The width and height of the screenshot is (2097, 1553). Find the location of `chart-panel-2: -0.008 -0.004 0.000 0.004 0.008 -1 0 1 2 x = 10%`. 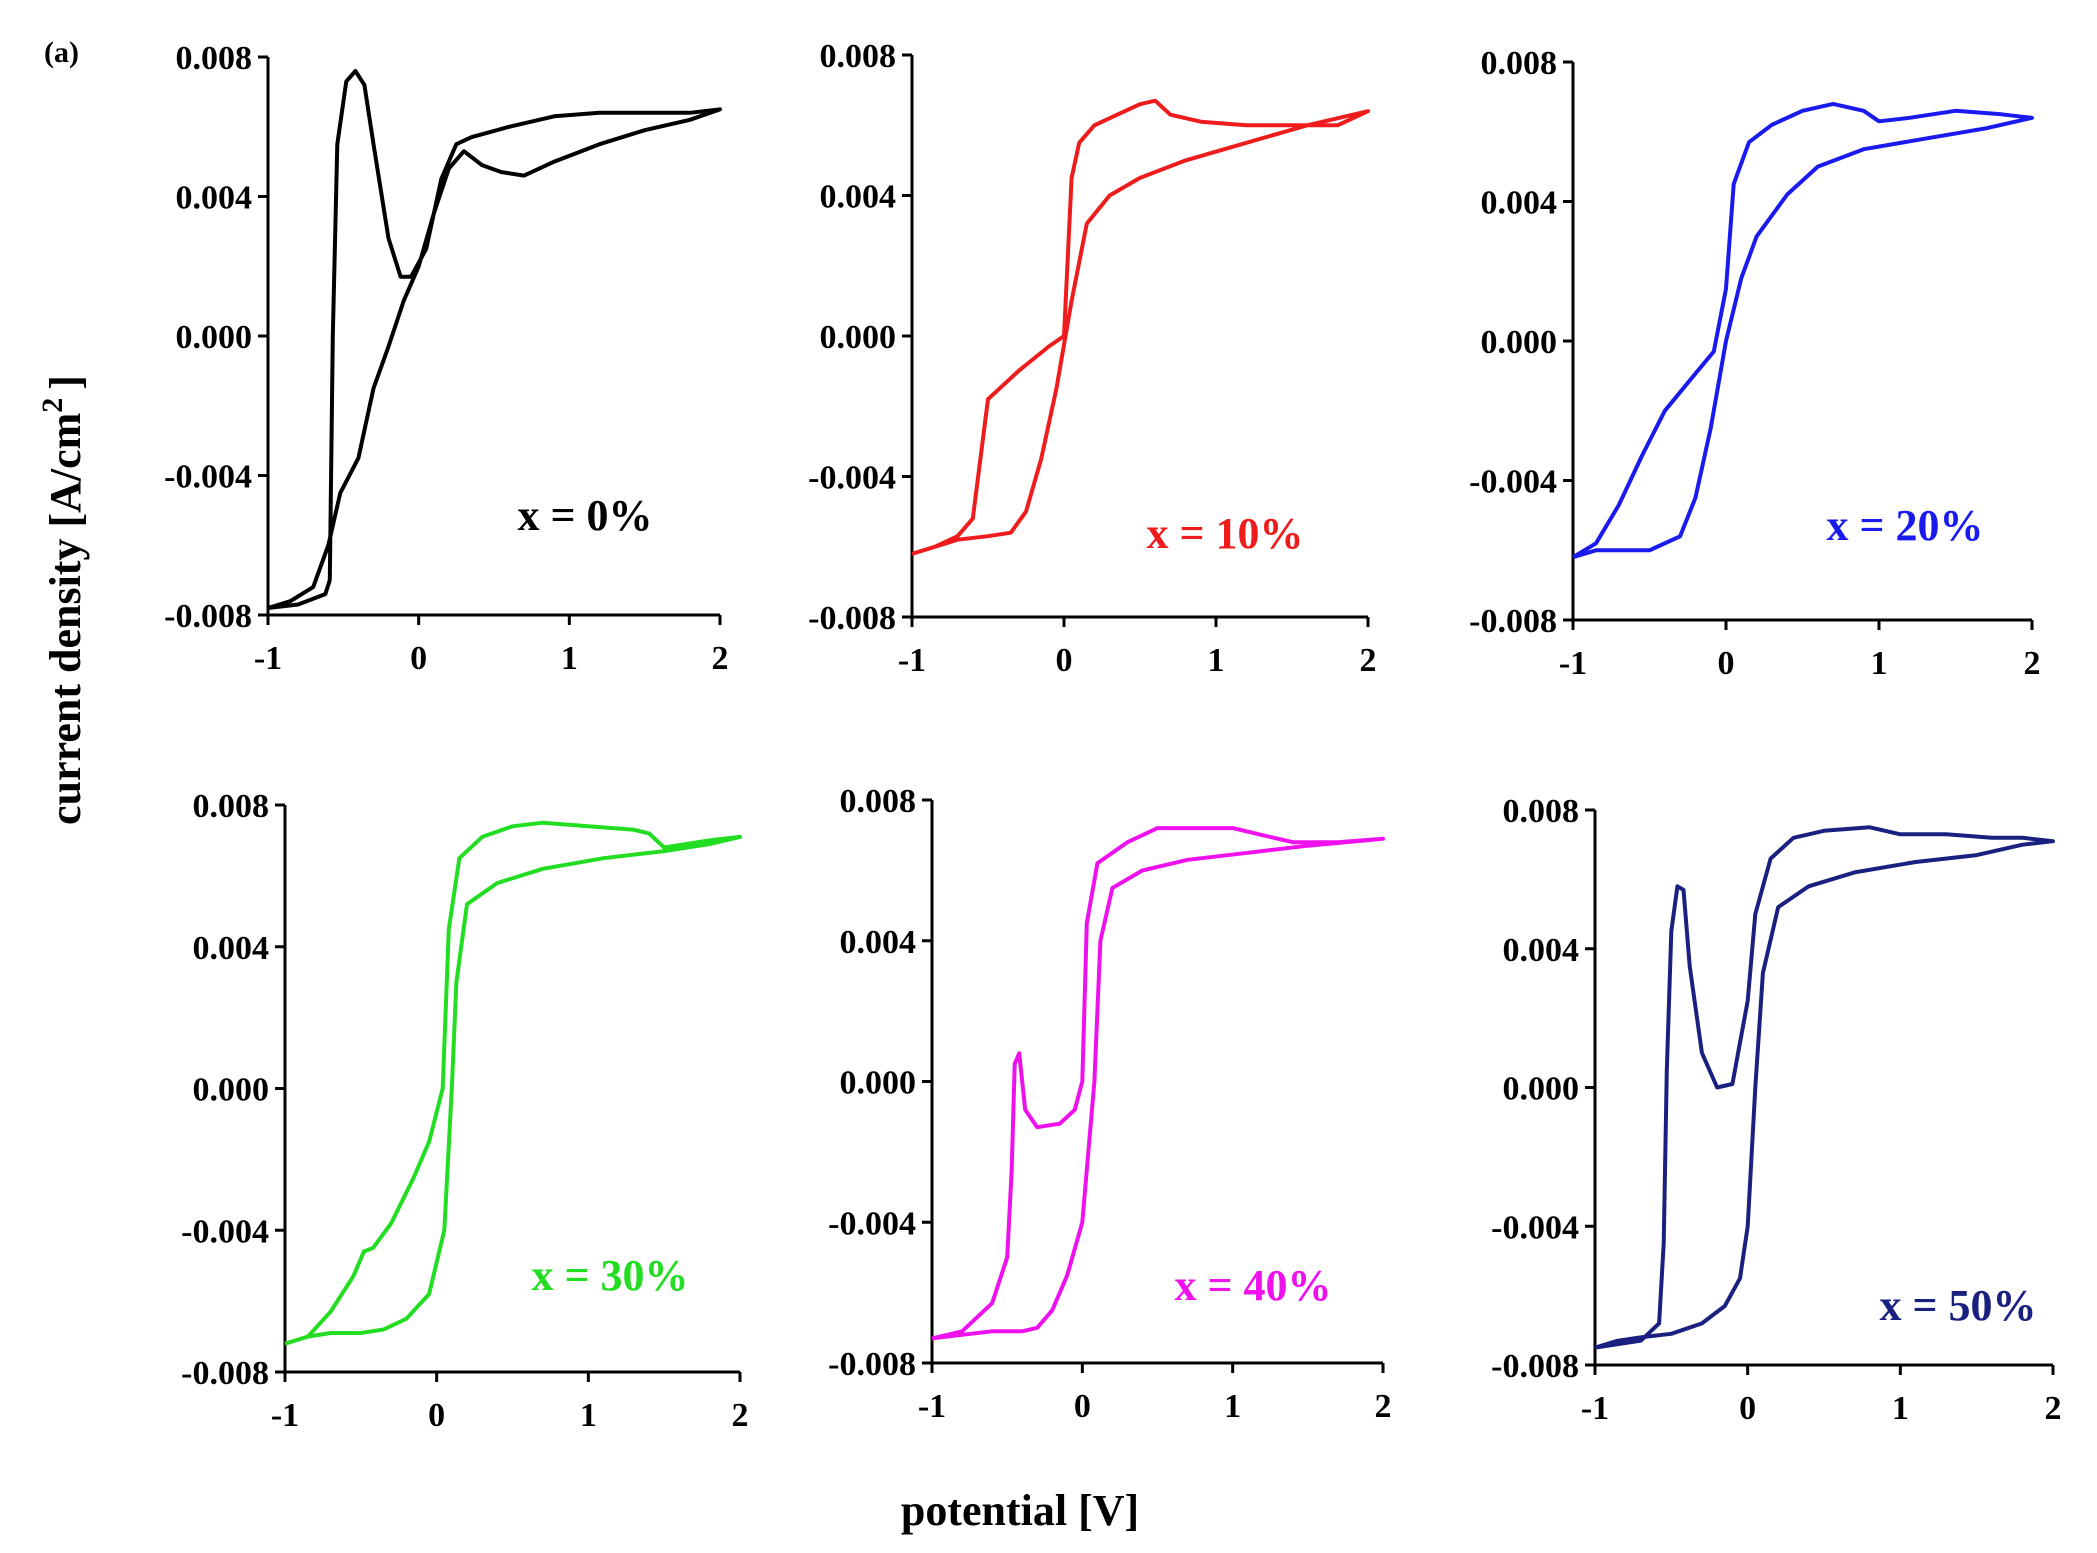

chart-panel-2: -0.008 -0.004 0.000 0.004 0.008 -1 0 1 2 x = 10% is located at coordinates (1092, 358).